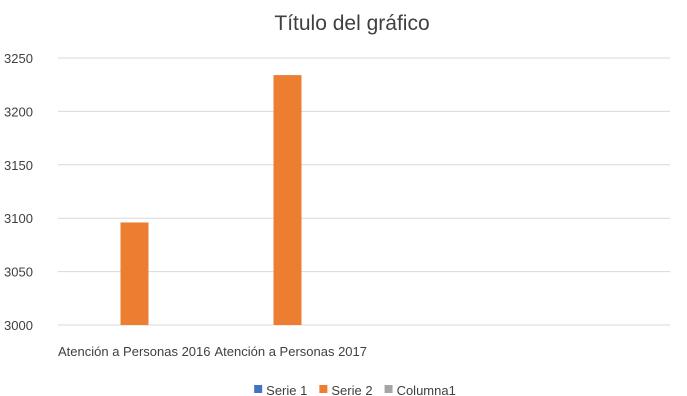  I want to click on legend-label: Columna1, so click(426, 389).